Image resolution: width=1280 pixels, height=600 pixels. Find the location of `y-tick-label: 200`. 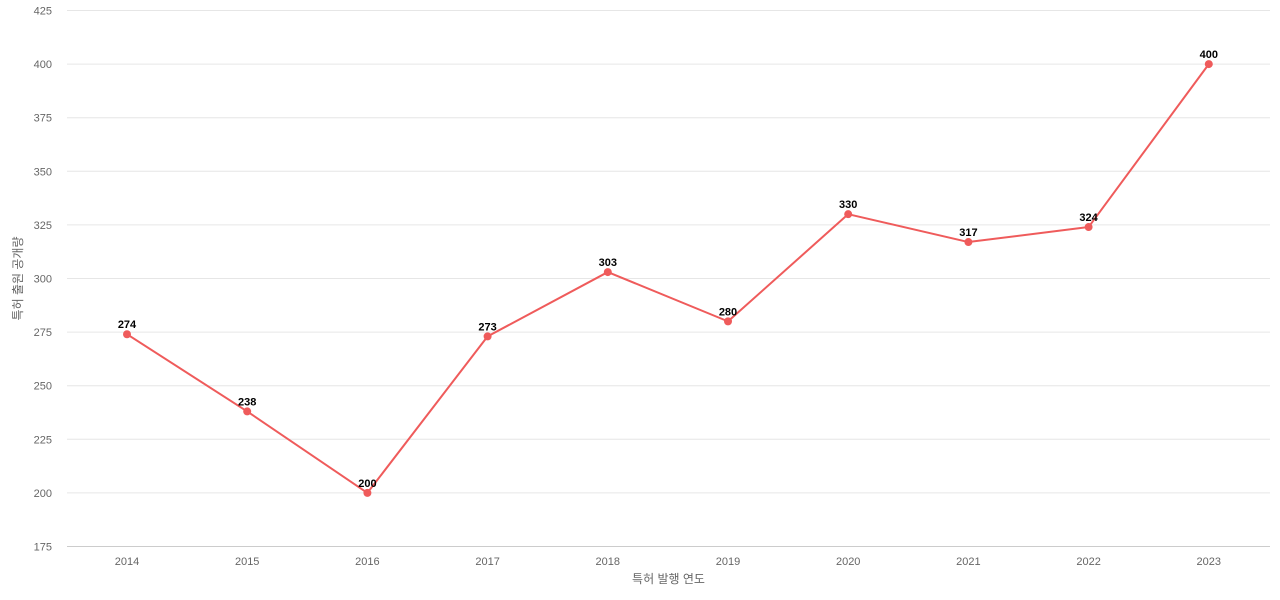

y-tick-label: 200 is located at coordinates (43, 494).